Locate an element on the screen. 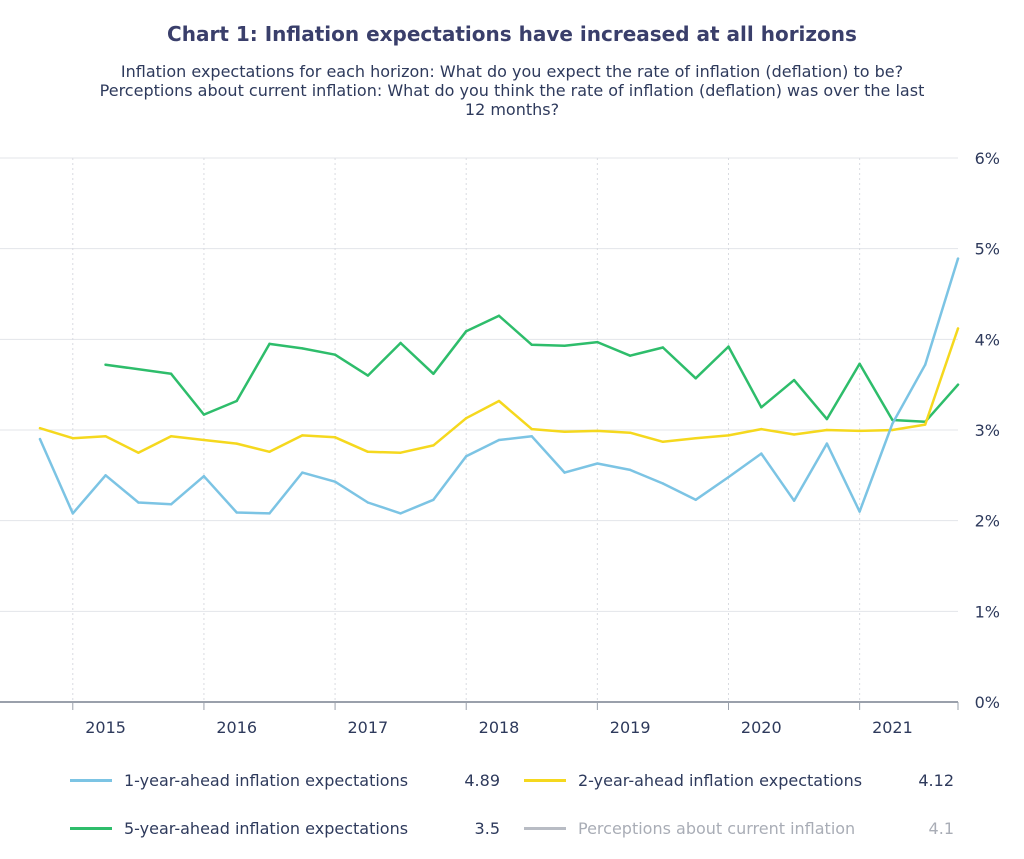  y-tick-label: 3% is located at coordinates (987, 430).